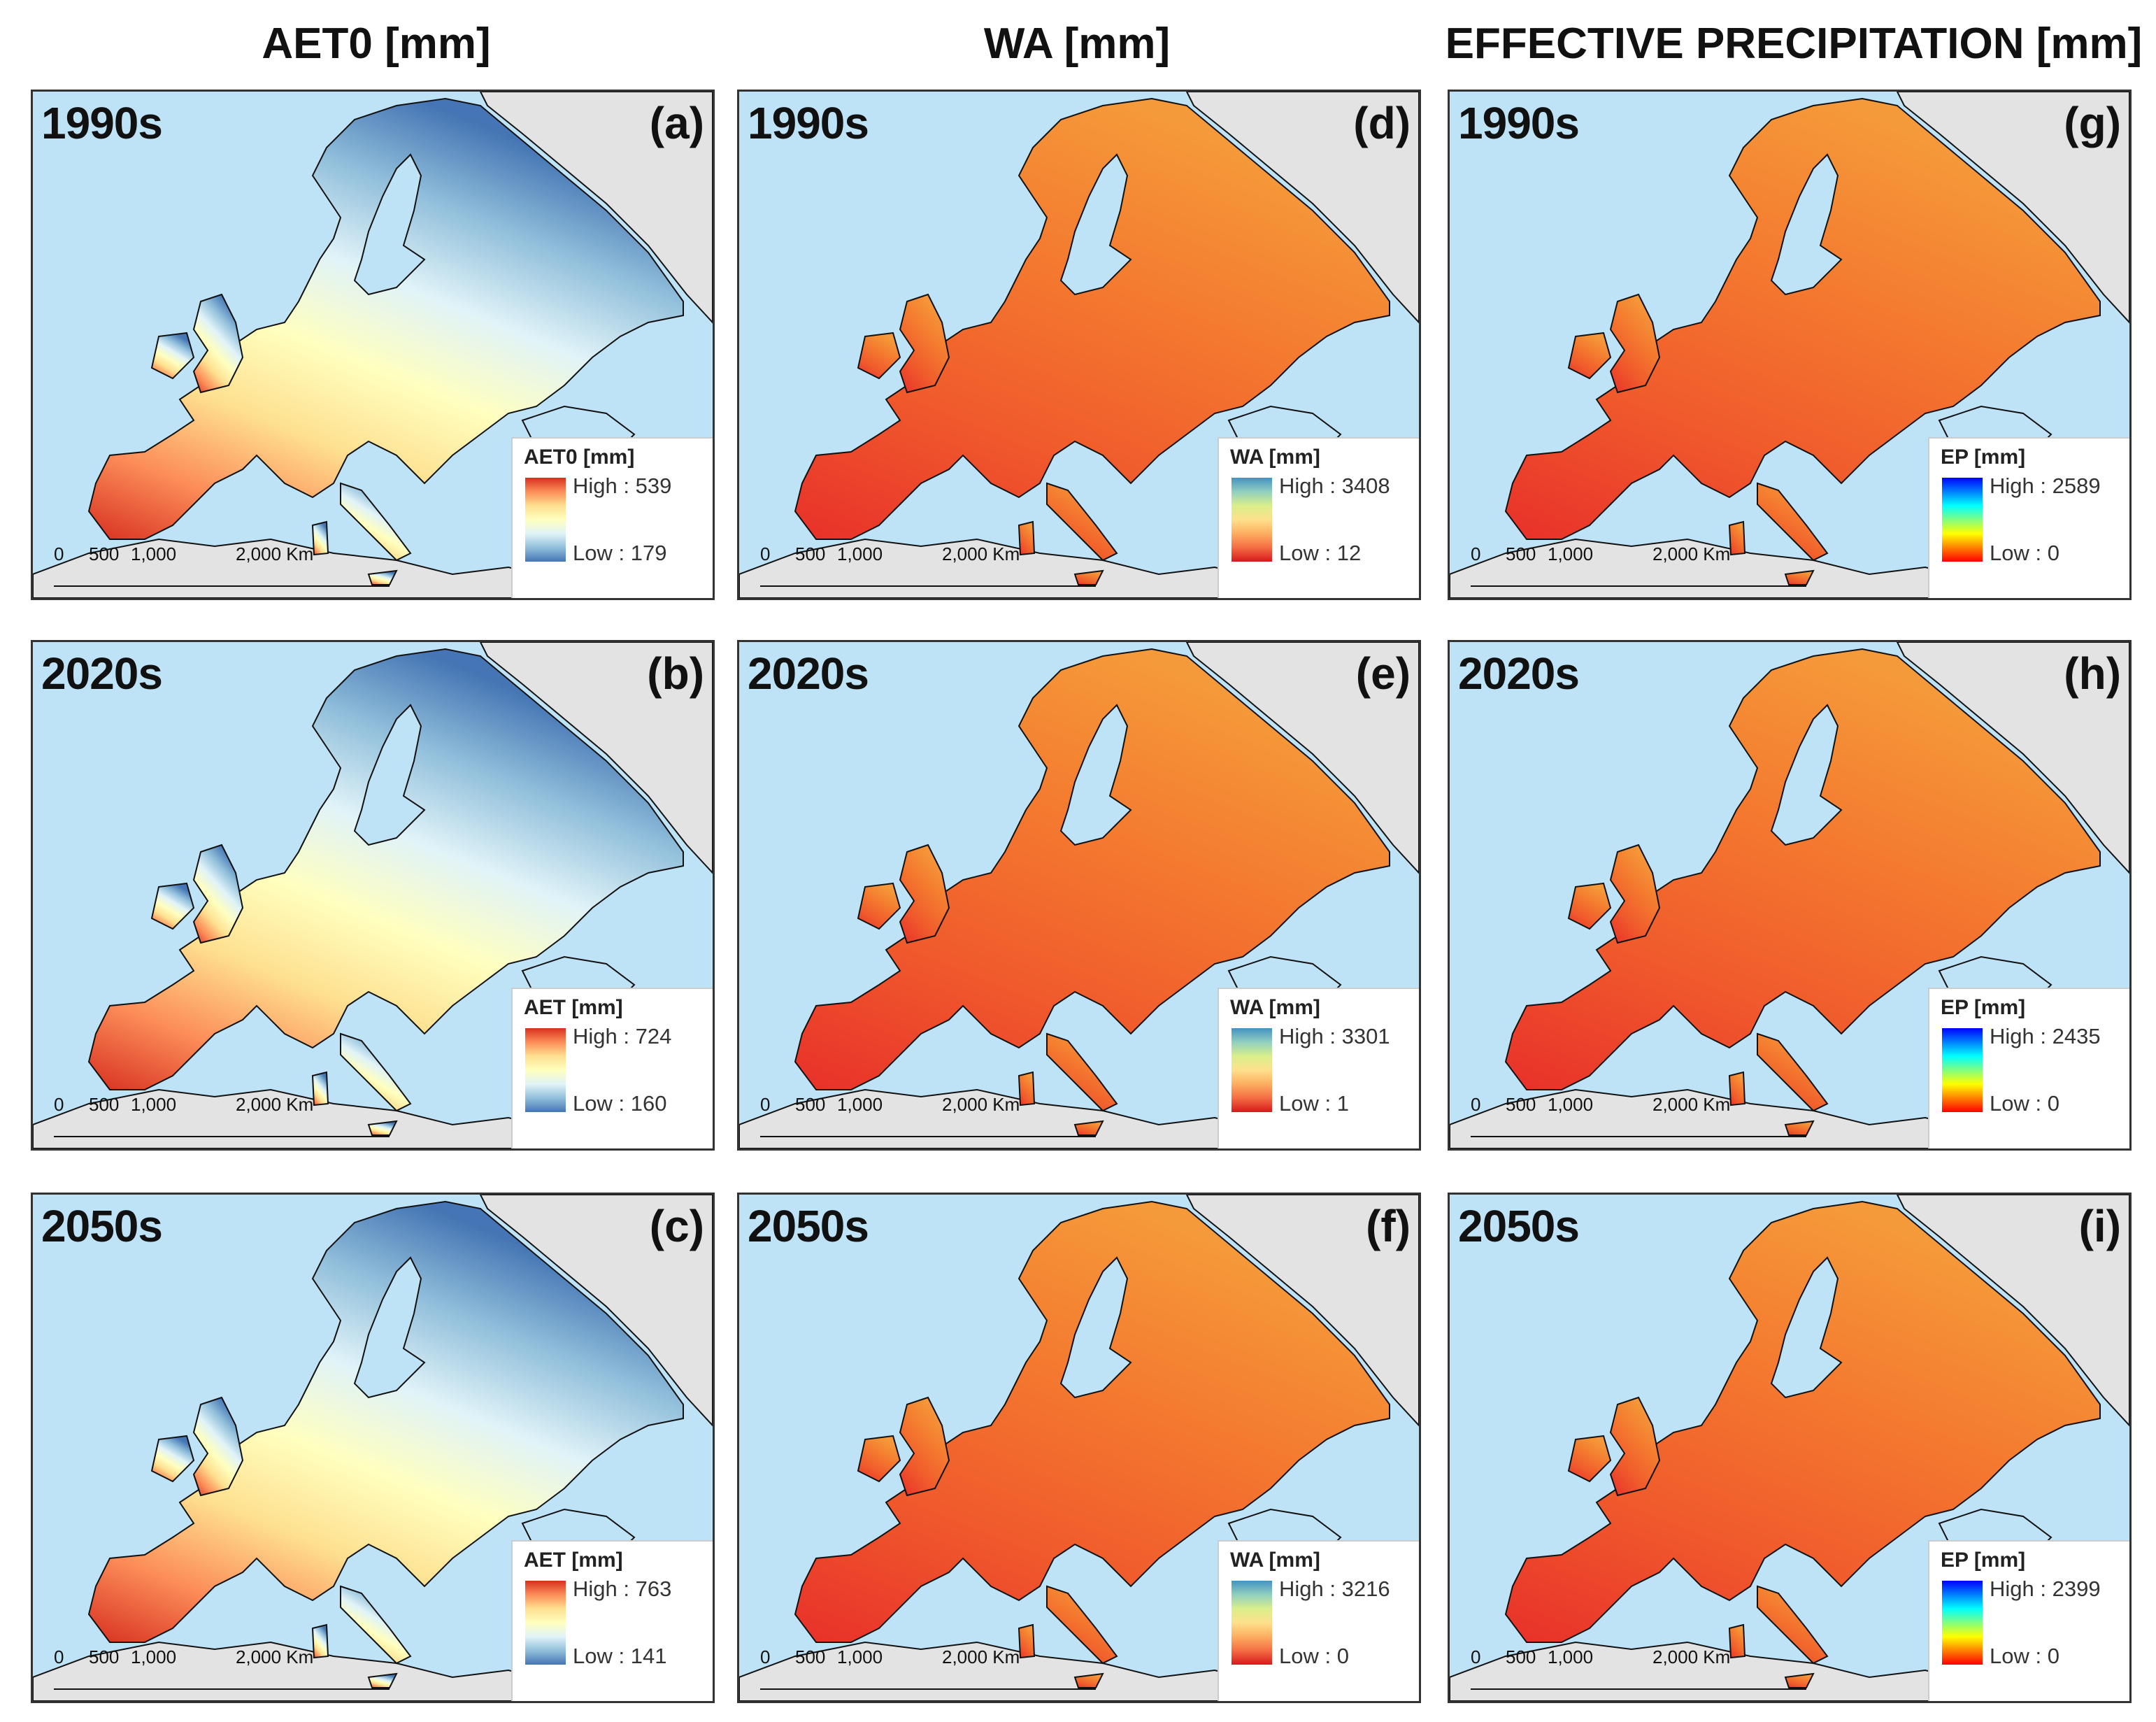  What do you see at coordinates (2099, 1226) in the screenshot?
I see `panel-label: (i)` at bounding box center [2099, 1226].